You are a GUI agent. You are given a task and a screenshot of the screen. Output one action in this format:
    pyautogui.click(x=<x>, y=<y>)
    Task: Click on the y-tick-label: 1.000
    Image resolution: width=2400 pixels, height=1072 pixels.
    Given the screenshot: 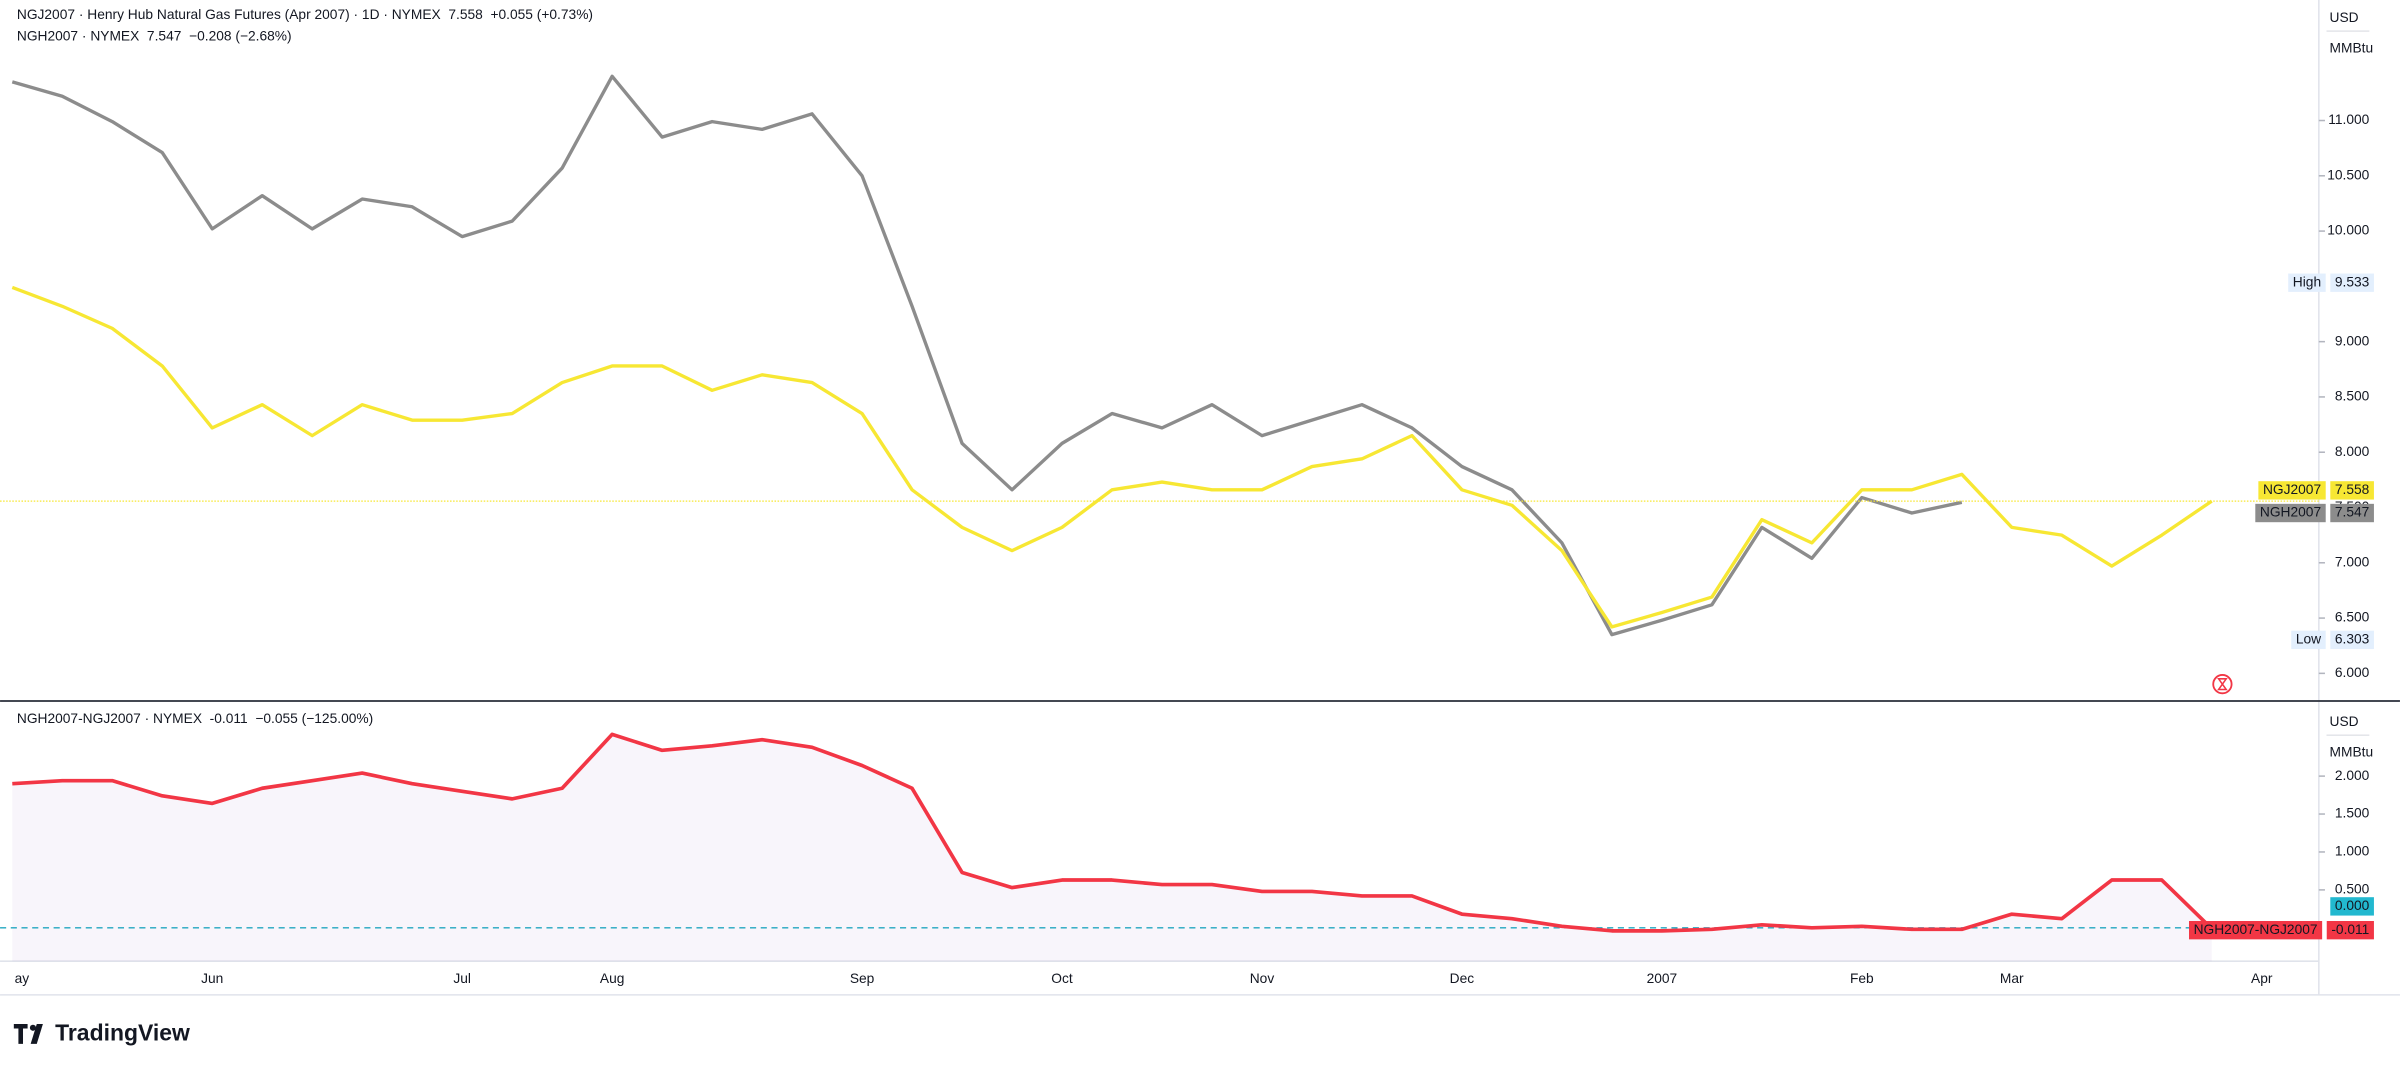 What is the action you would take?
    pyautogui.click(x=2352, y=851)
    